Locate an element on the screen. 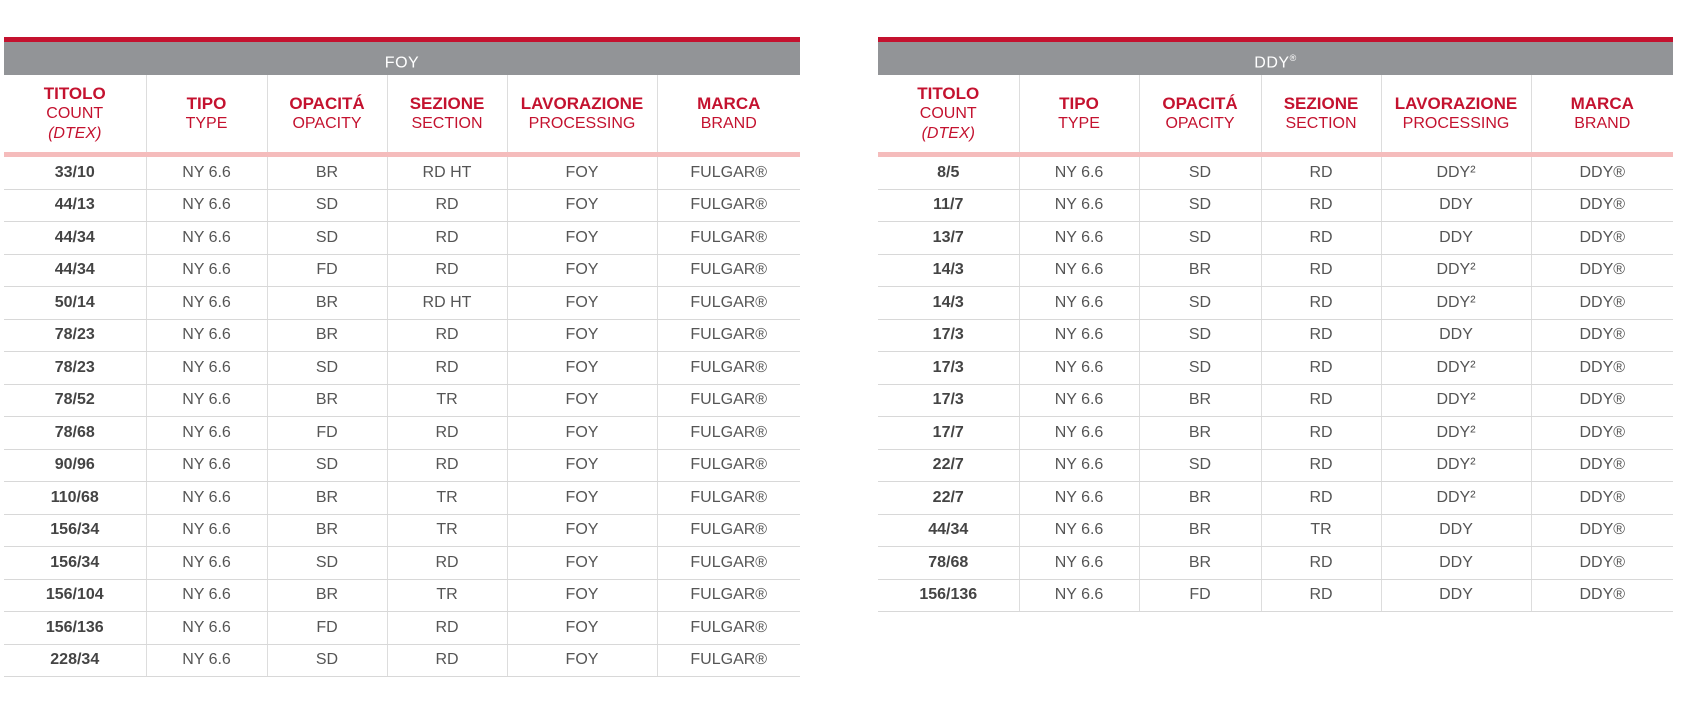  table-row: 78/68 NY 6.6 FD RD FOY FULGAR® is located at coordinates (402, 433).